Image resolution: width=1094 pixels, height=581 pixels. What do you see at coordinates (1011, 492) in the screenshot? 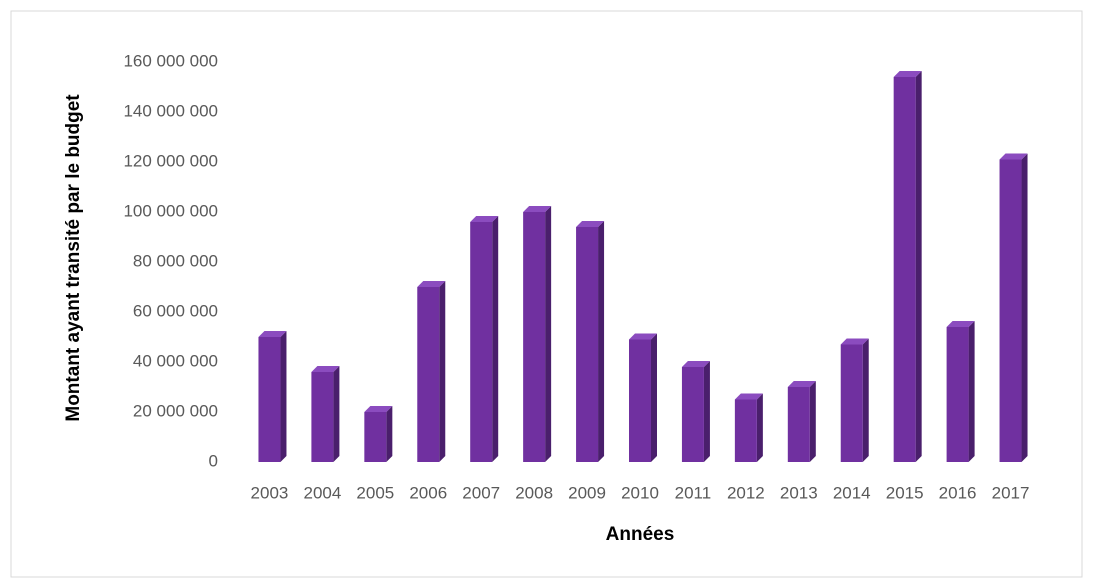
I see `x-tick-label: 2017` at bounding box center [1011, 492].